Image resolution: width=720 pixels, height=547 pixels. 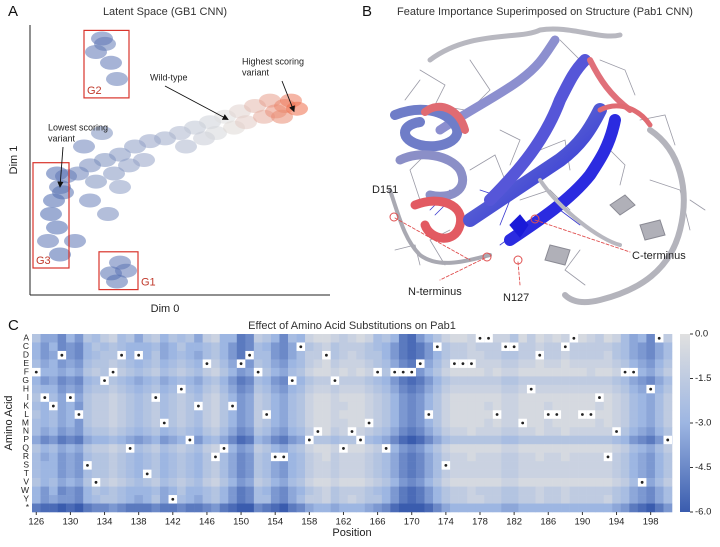 What do you see at coordinates (26, 346) in the screenshot?
I see `y-tick-label: C` at bounding box center [26, 346].